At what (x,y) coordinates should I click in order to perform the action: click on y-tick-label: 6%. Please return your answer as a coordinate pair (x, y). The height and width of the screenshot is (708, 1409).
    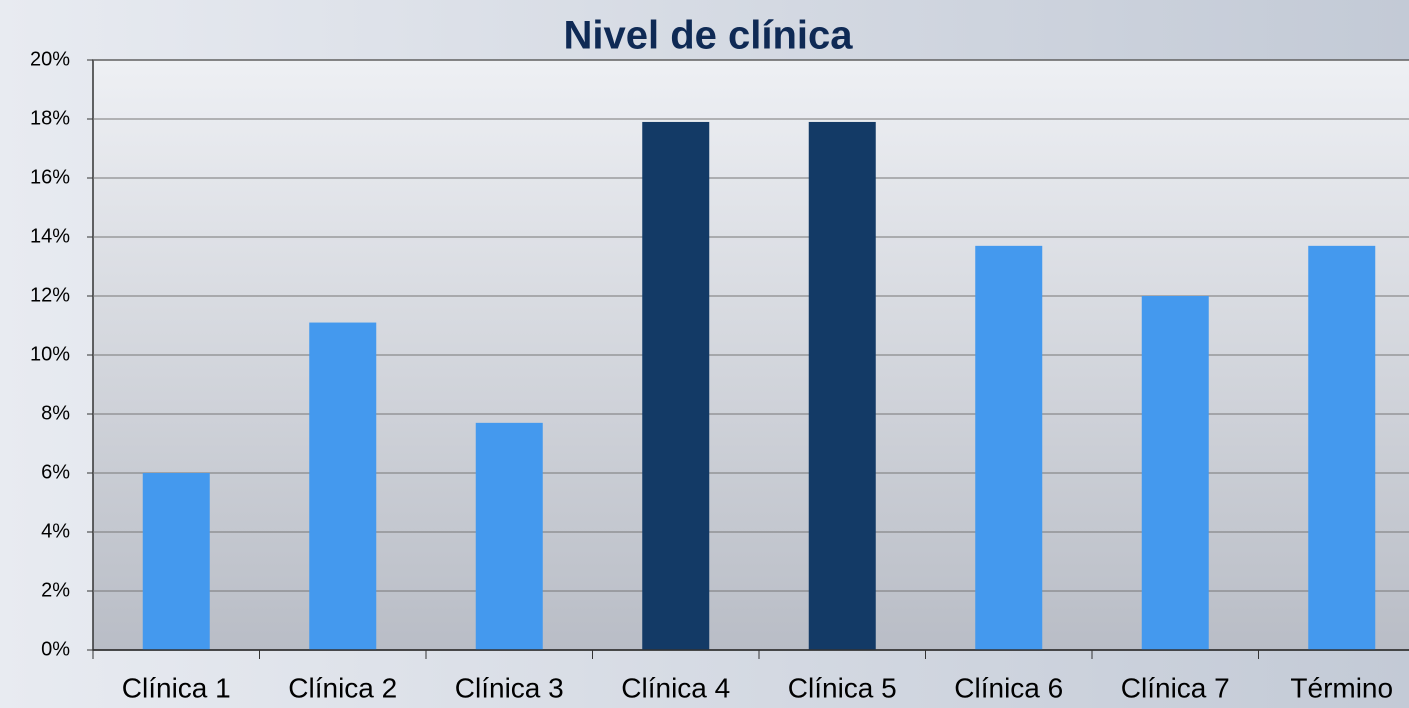
    Looking at the image, I should click on (55, 472).